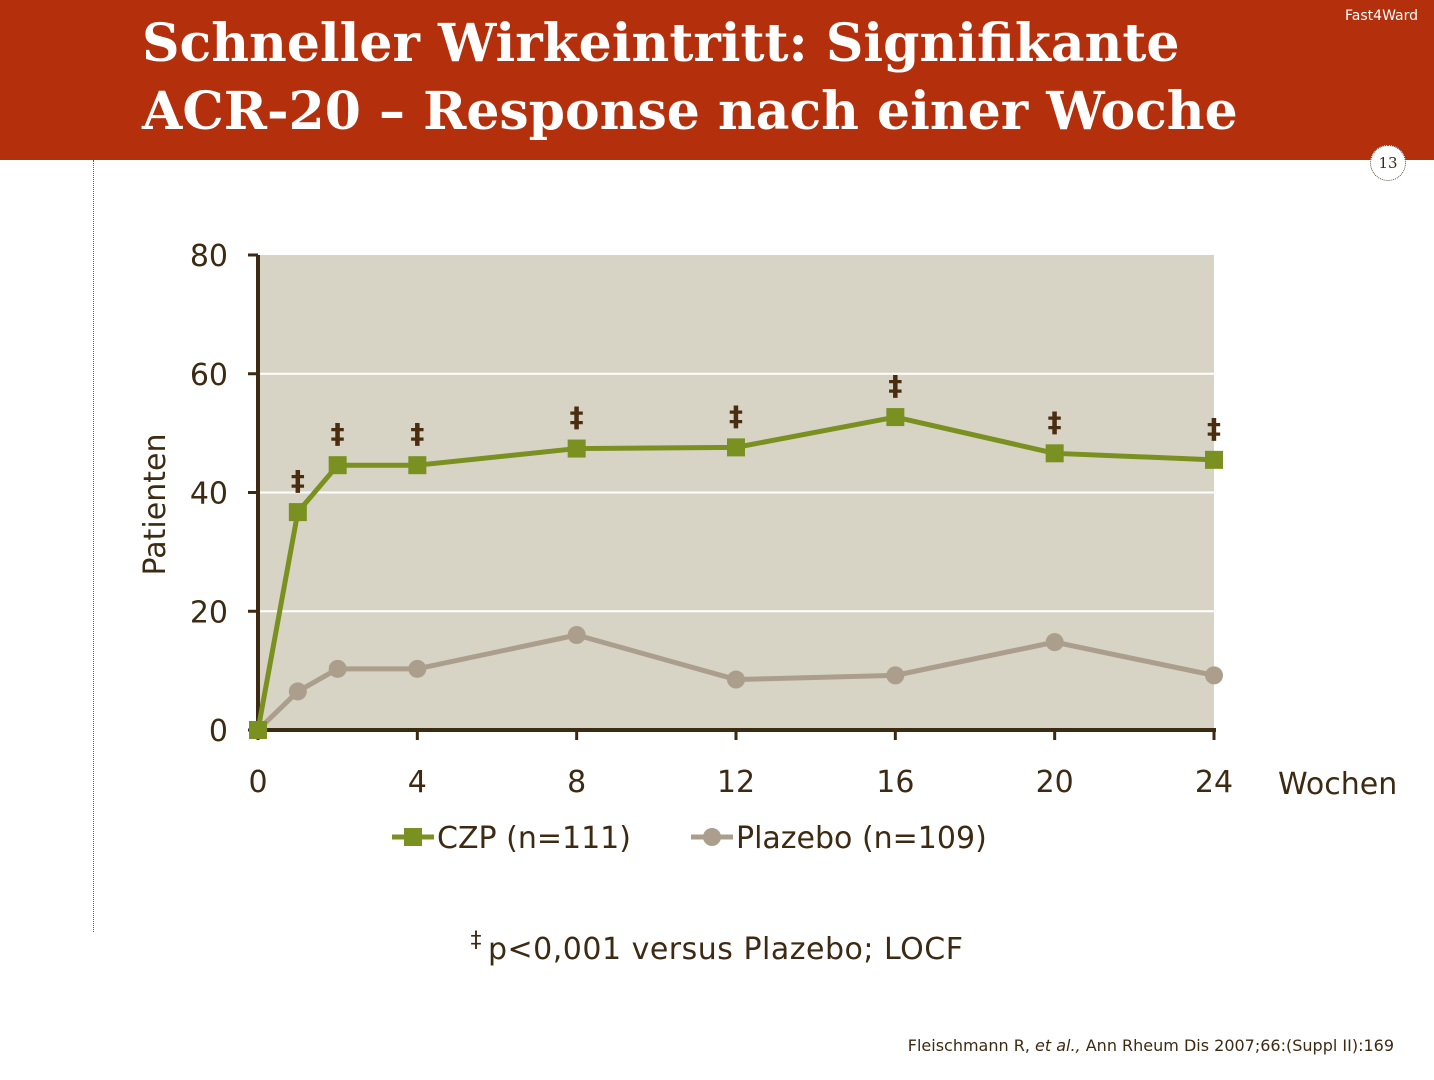  Describe the element at coordinates (1058, 1045) in the screenshot. I see `citation-et-al: et al.,` at that location.